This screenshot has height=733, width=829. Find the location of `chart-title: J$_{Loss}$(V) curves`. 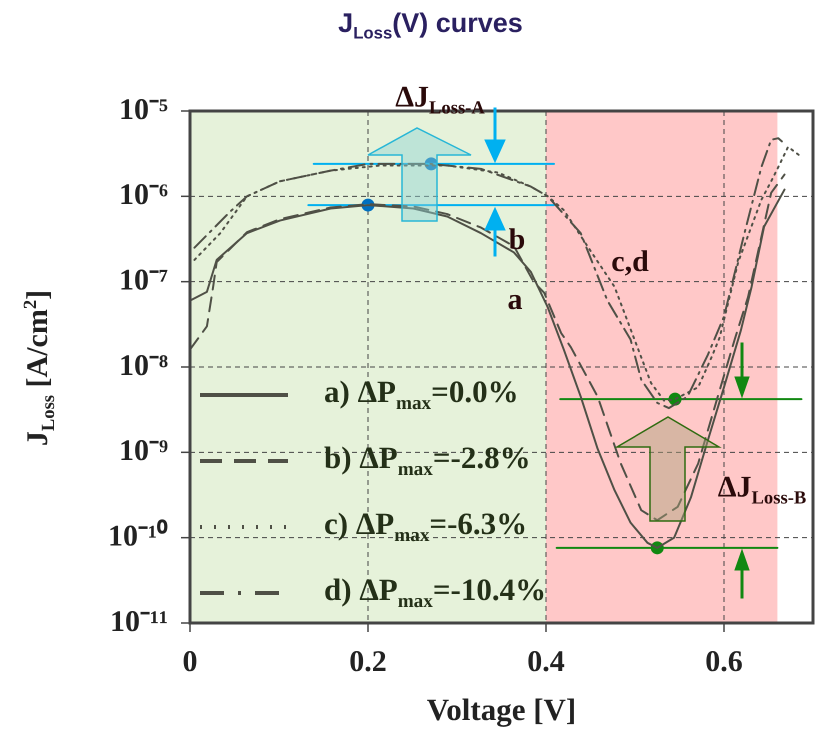

chart-title: J$_{Loss}$(V) curves is located at coordinates (430, 26).